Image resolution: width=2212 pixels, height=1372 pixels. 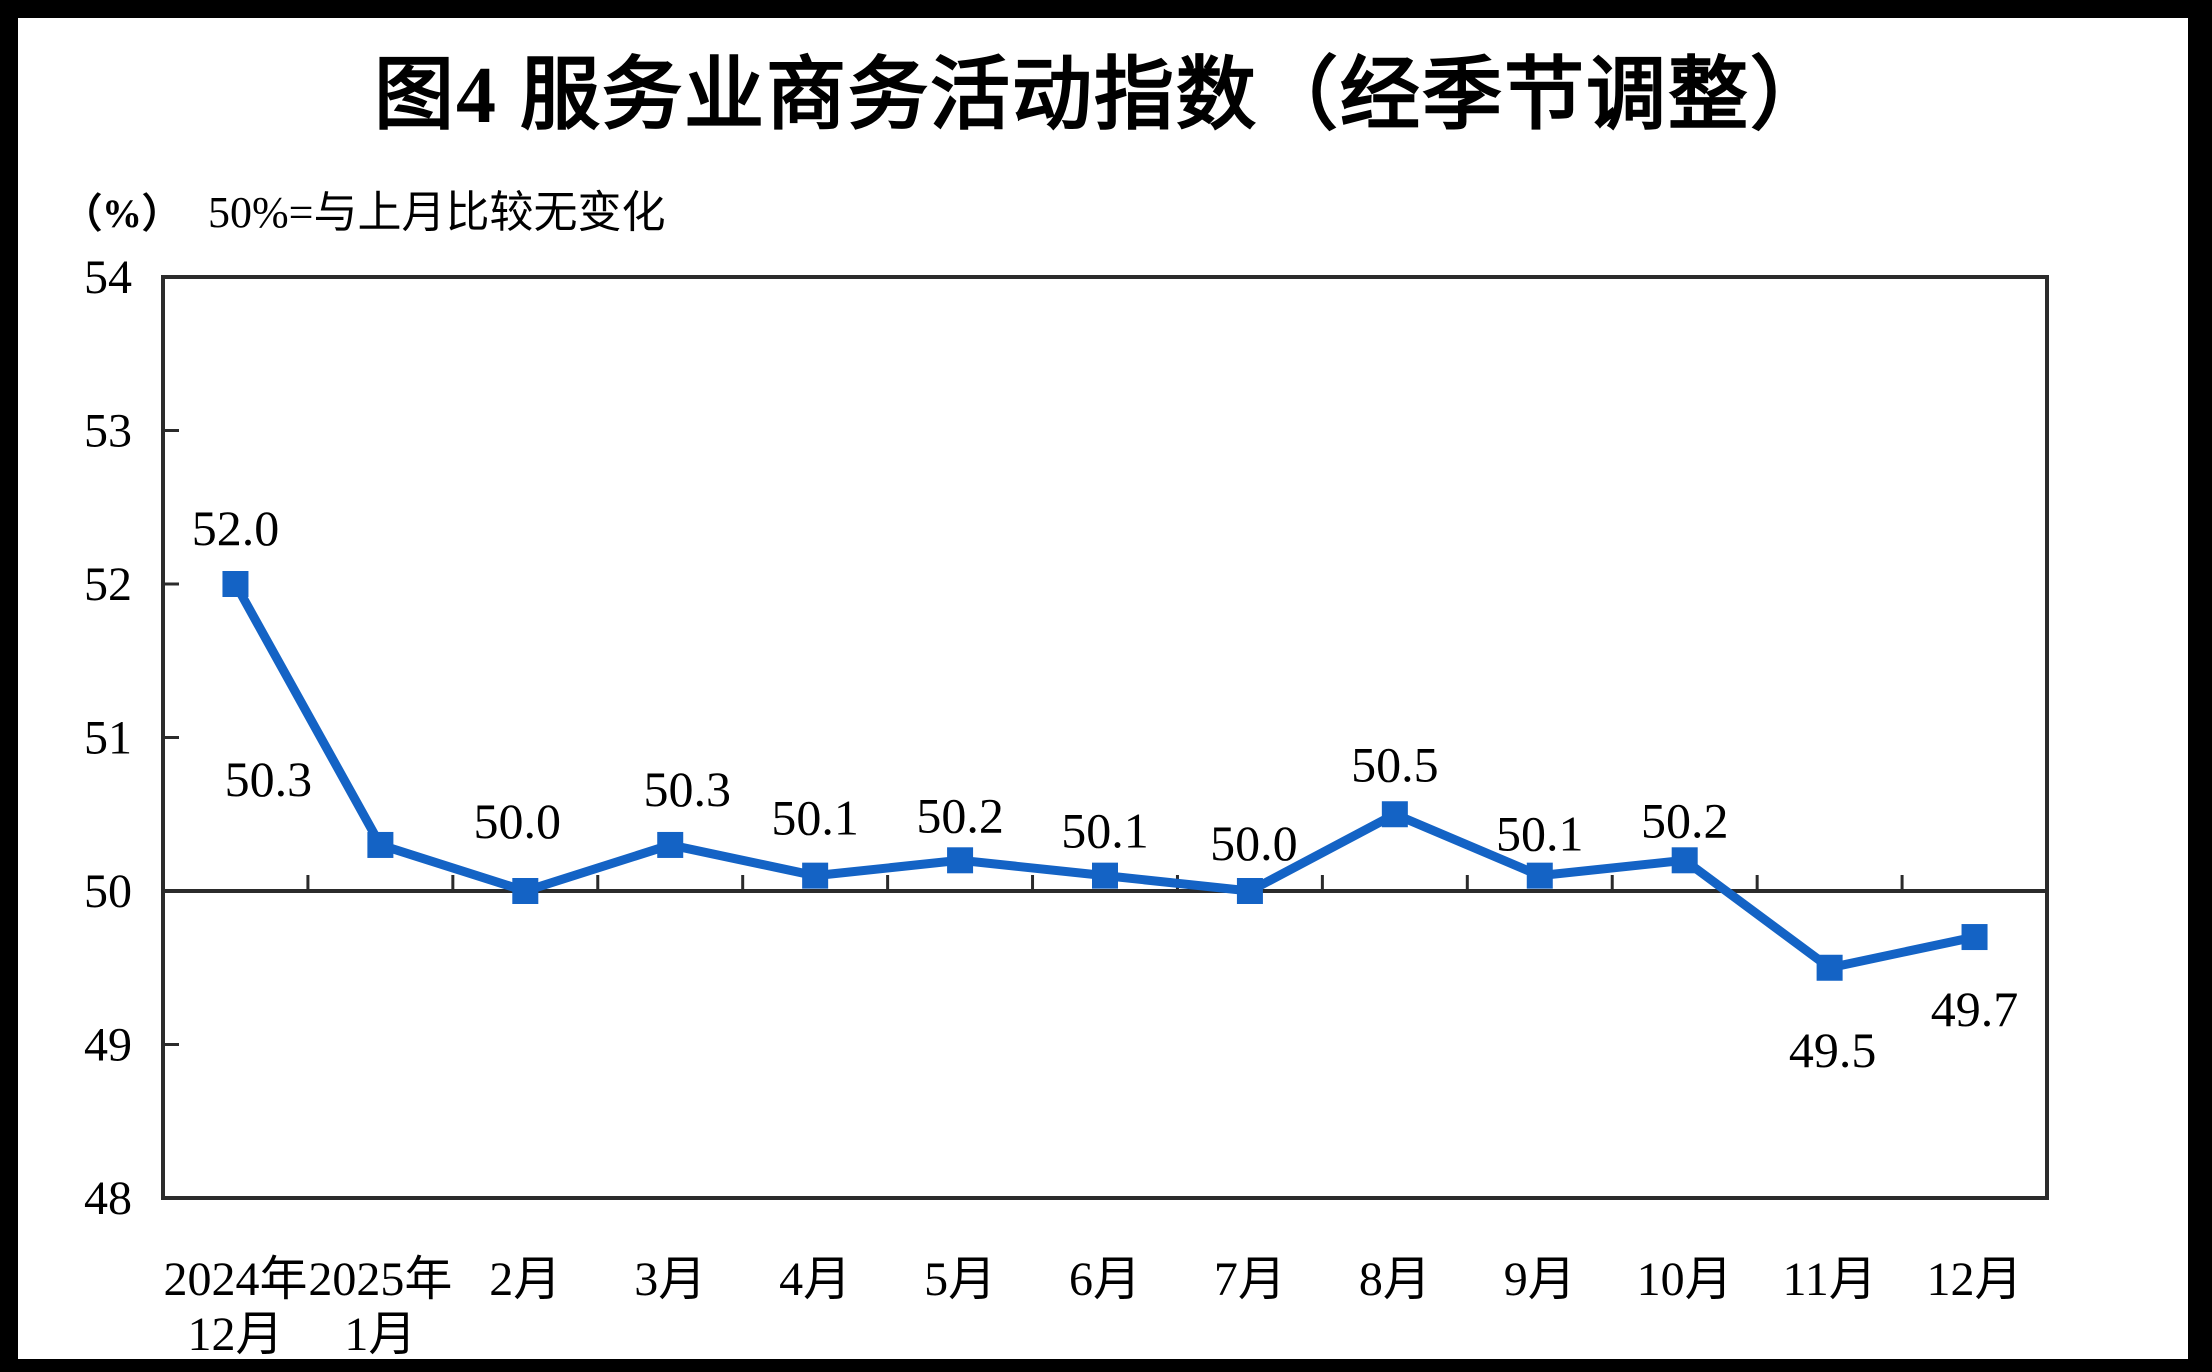 I want to click on y-axis-label: 49, so click(x=108, y=1045).